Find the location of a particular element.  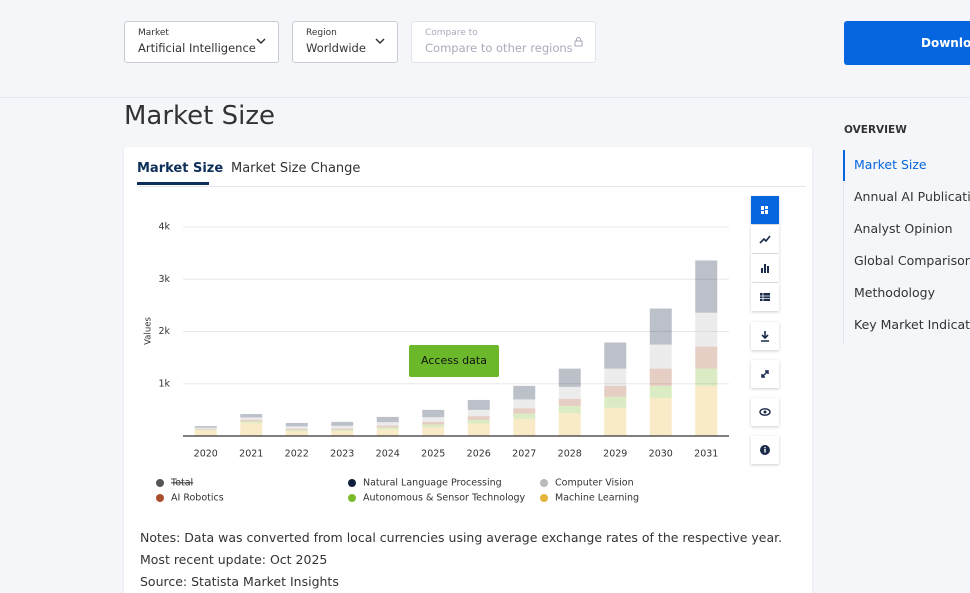

bar-view is located at coordinates (765, 268).